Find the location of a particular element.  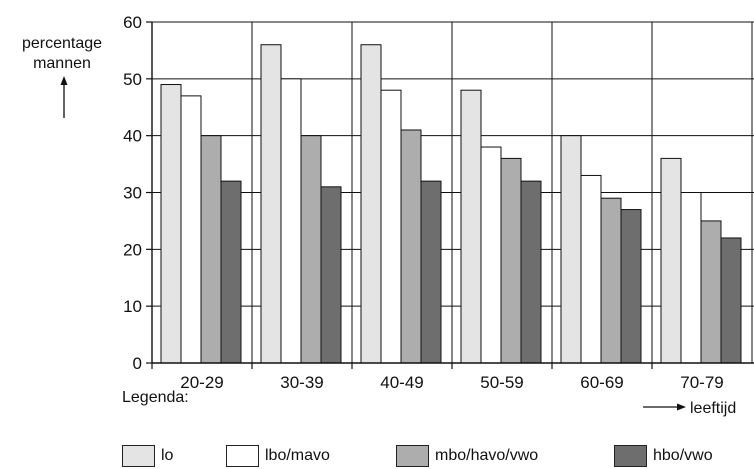

y-tick-label: 30 is located at coordinates (132, 193).